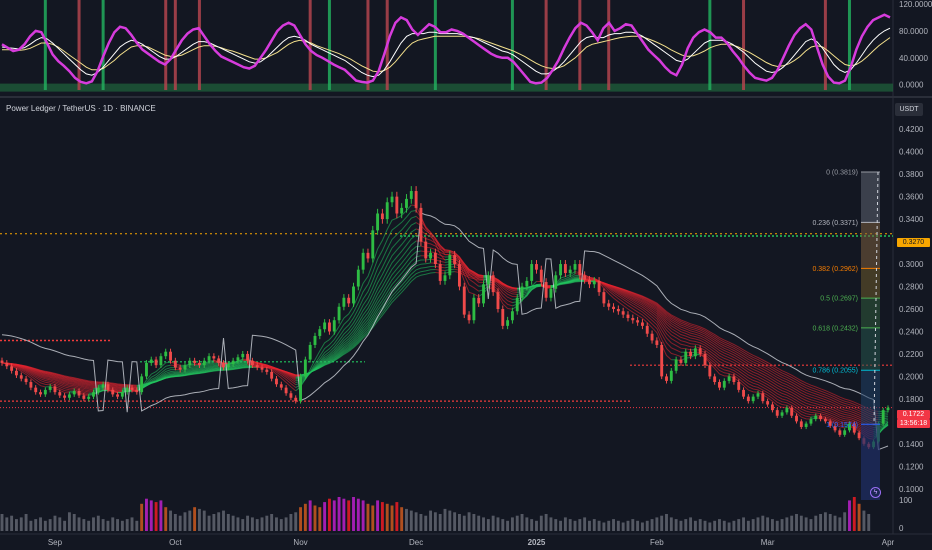 This screenshot has height=550, width=932. What do you see at coordinates (911, 174) in the screenshot?
I see `price-tick-label: 0.3800` at bounding box center [911, 174].